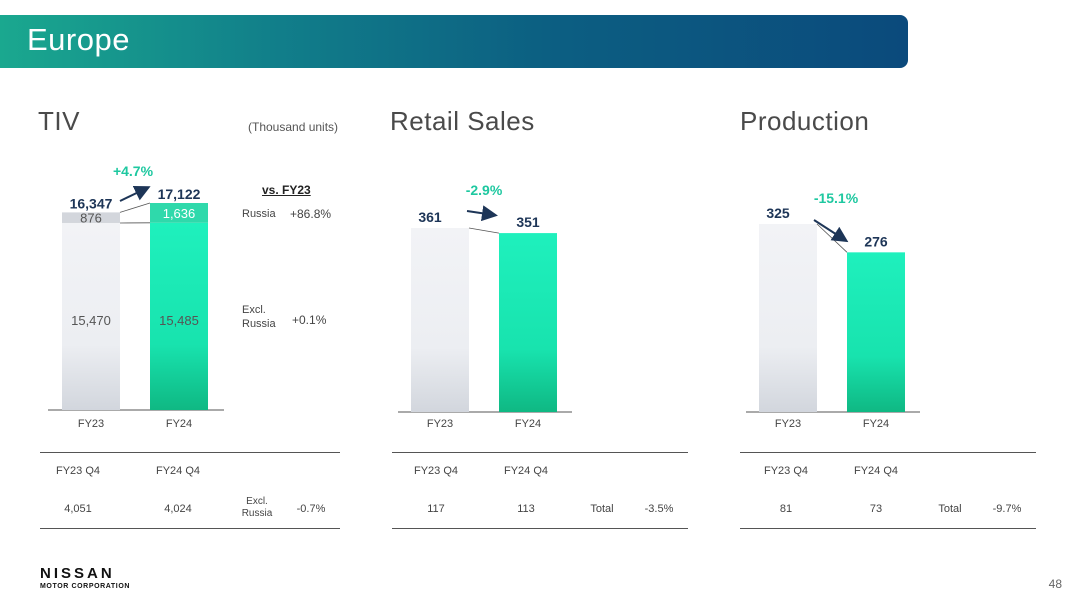  Describe the element at coordinates (178, 509) in the screenshot. I see `tiv-table-value-fy24q4: 4,024` at that location.